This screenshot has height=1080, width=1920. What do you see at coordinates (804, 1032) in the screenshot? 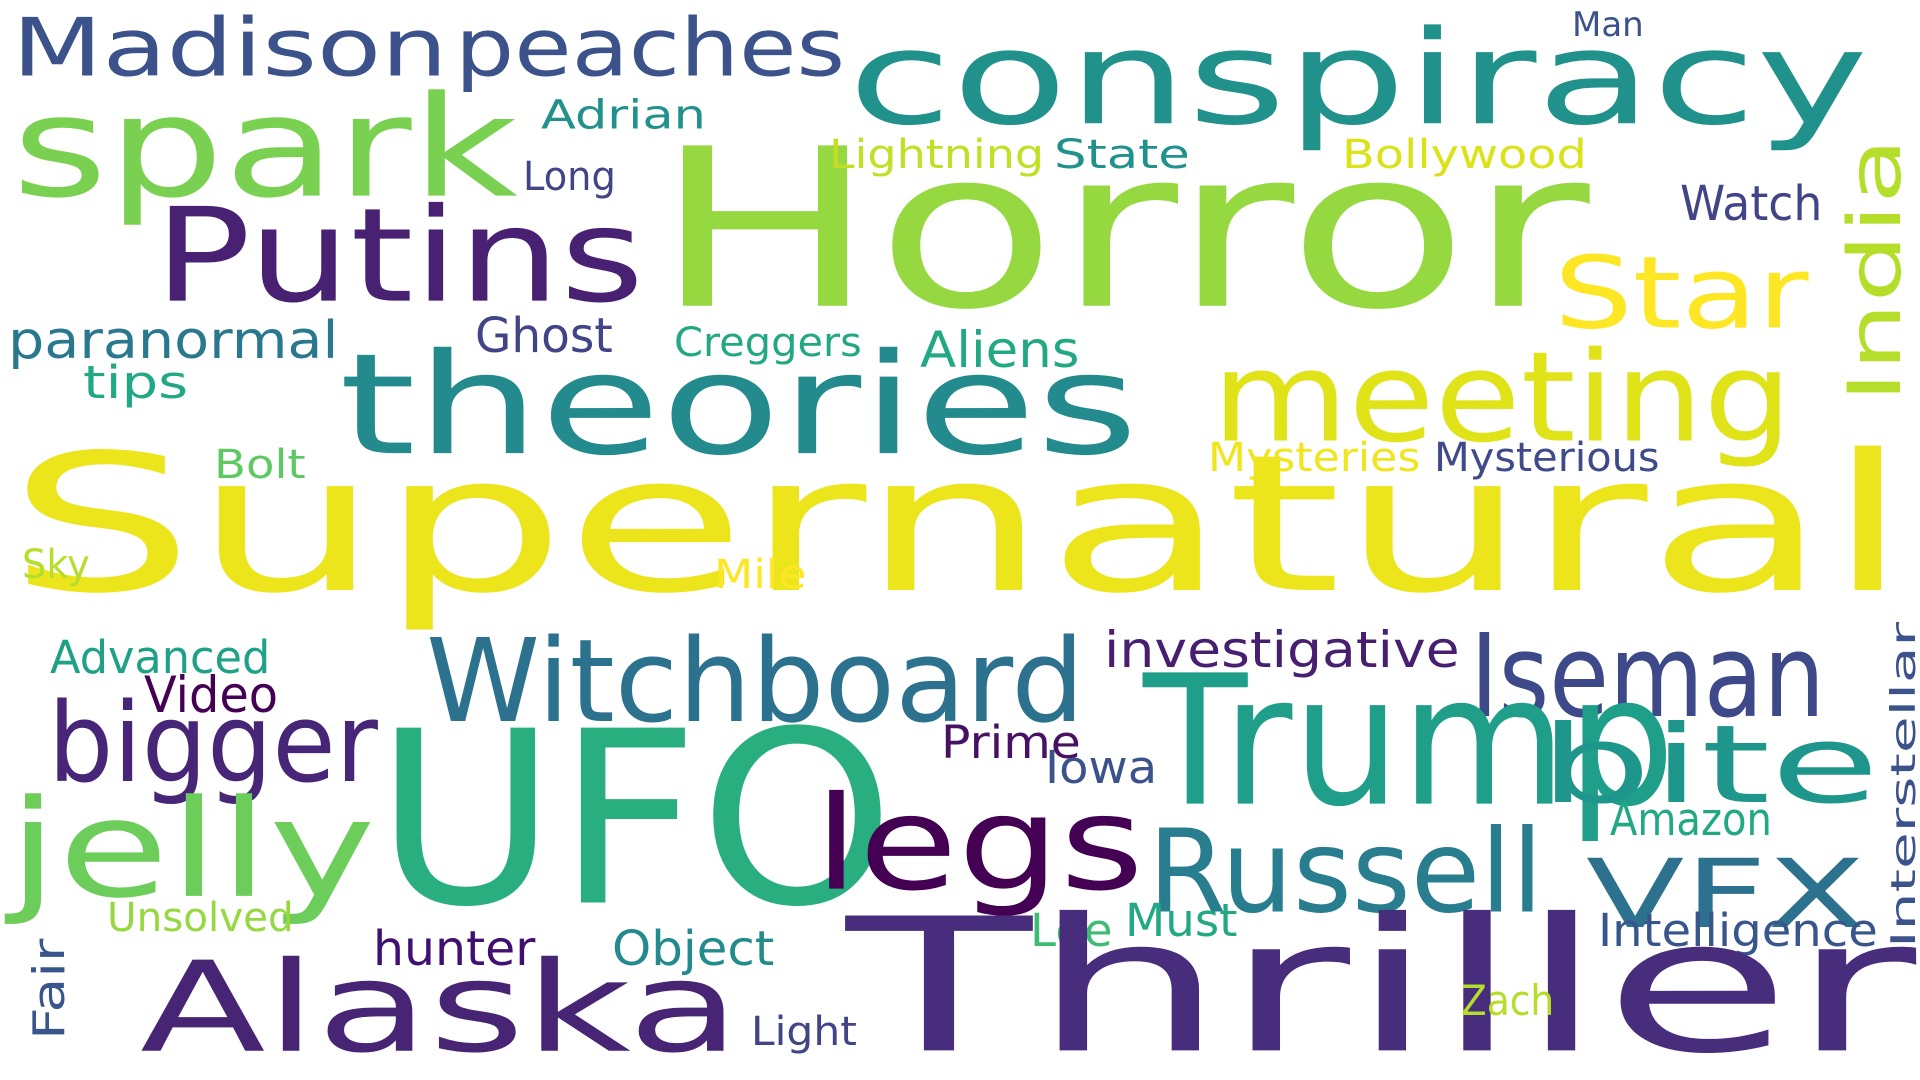
I see `word-light: Light` at bounding box center [804, 1032].